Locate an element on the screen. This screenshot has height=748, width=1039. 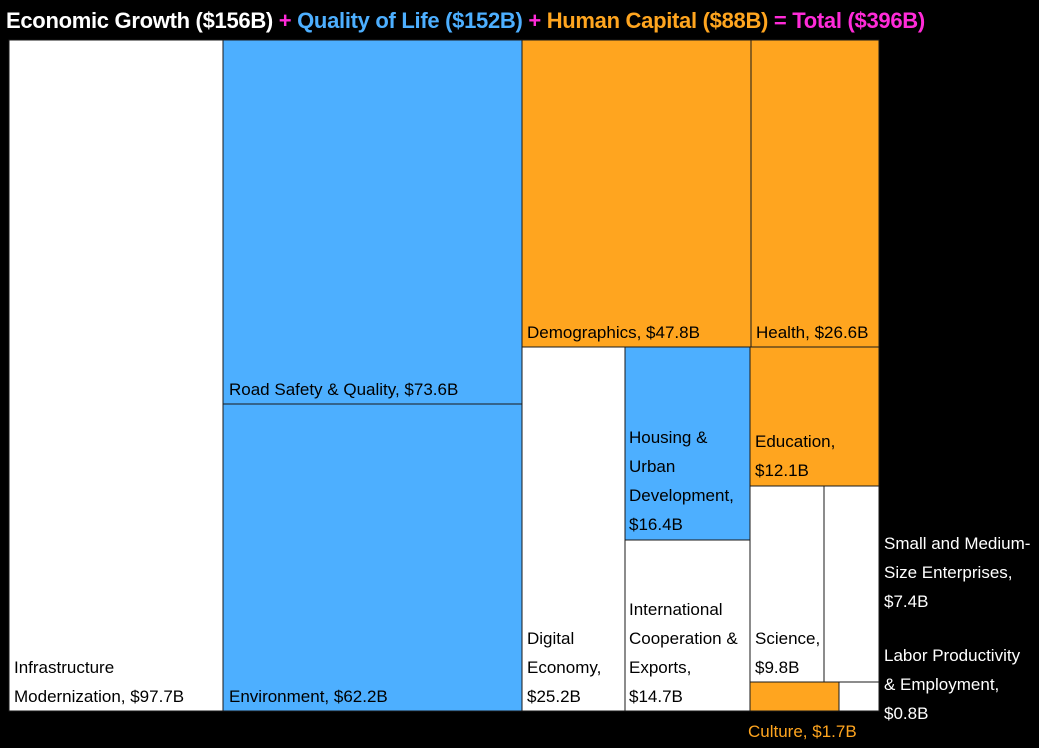
tile-label-international-cooperation-and-exports: International Cooperation & Exports, $14.7B is located at coordinates (683, 653).